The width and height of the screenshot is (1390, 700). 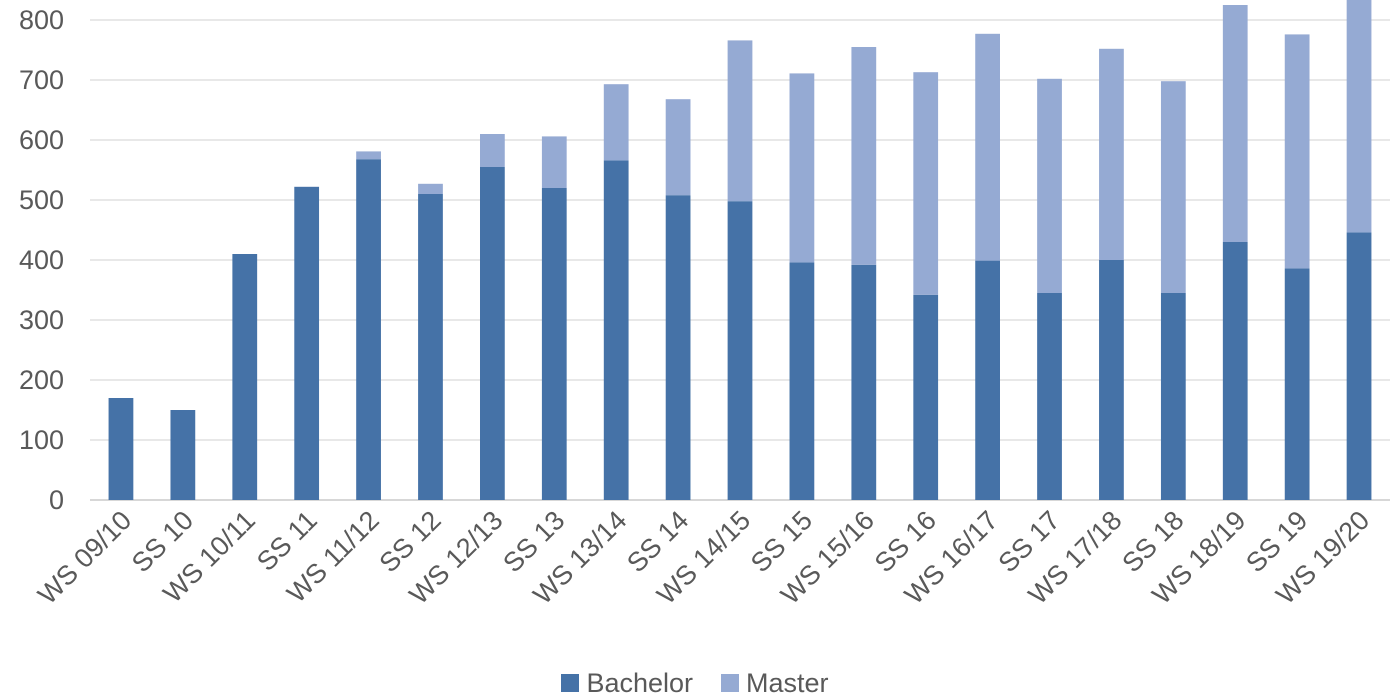 What do you see at coordinates (41, 20) in the screenshot?
I see `y-tick-label: 800` at bounding box center [41, 20].